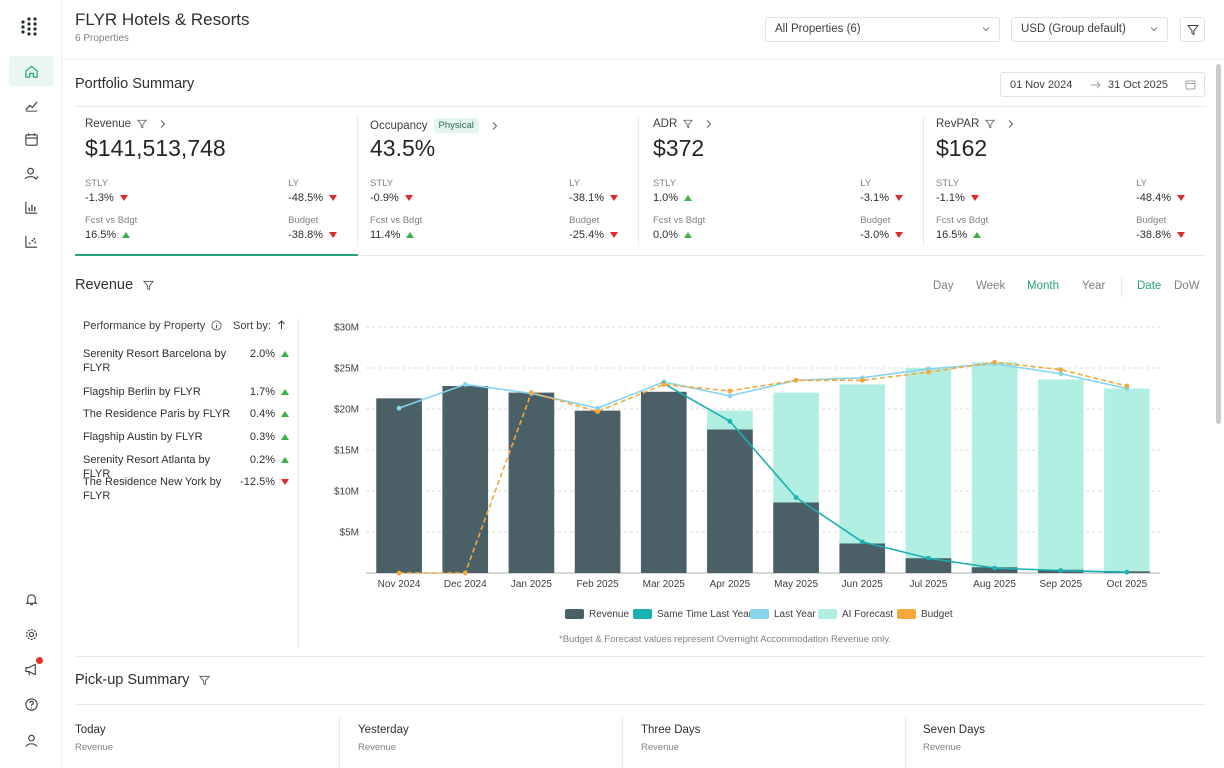 The width and height of the screenshot is (1224, 768). I want to click on stat-value: 16.5%, so click(101, 235).